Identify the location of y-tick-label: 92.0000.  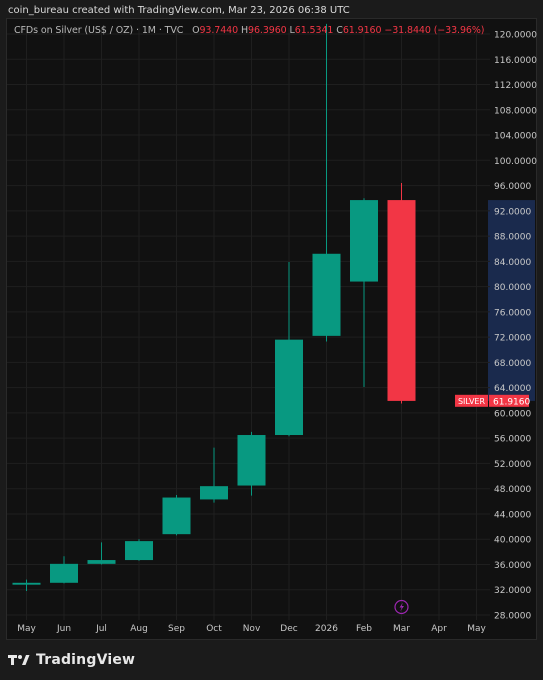
(512, 212).